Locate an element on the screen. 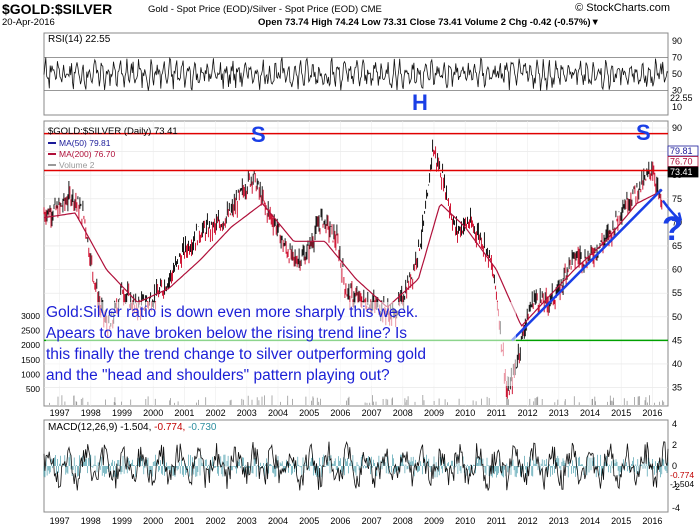  legend-entry: MA(200) 76.70 is located at coordinates (87, 154).